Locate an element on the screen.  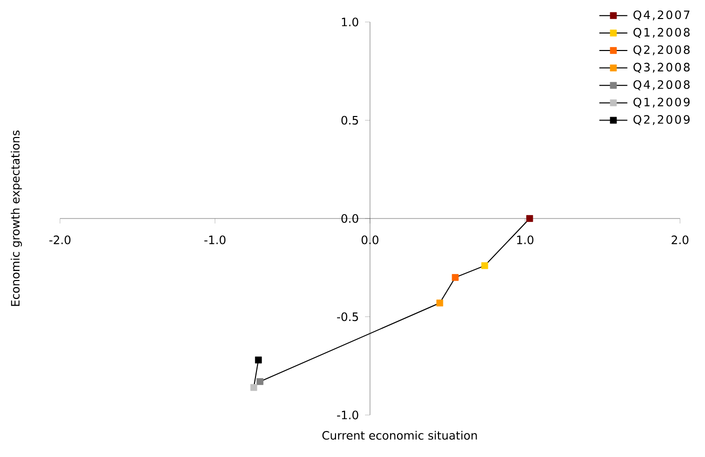
y-tick-label: 1.0 is located at coordinates (350, 22).